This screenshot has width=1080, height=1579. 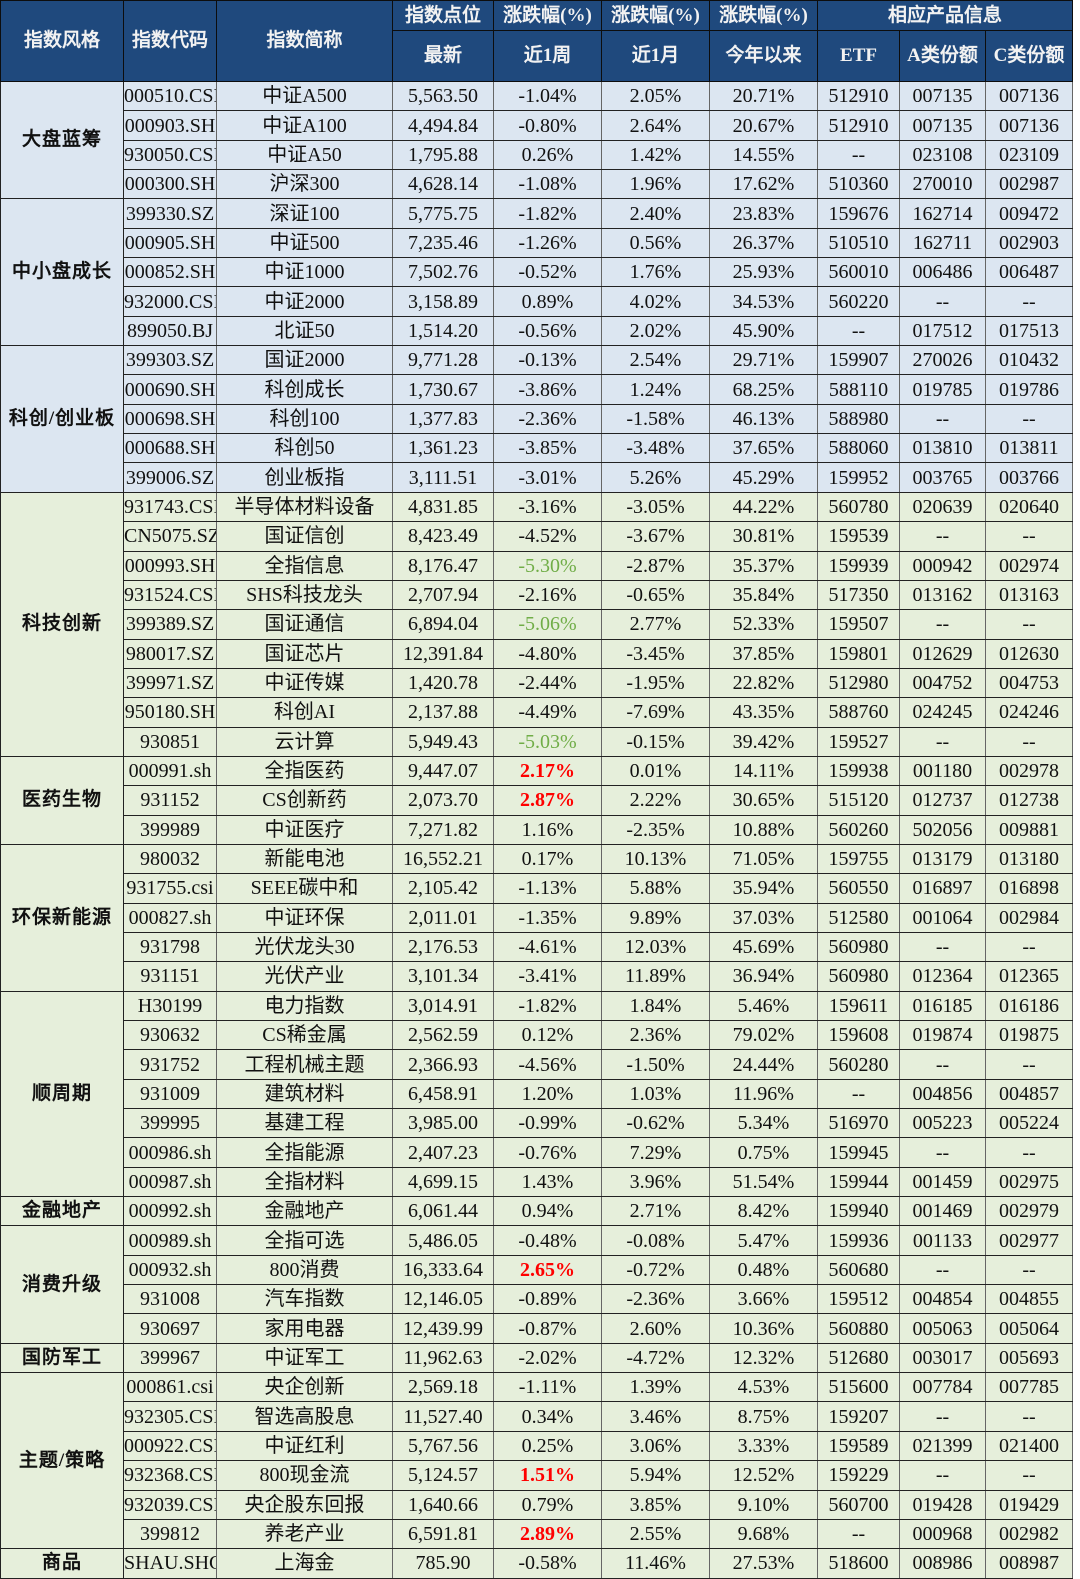 What do you see at coordinates (170, 800) in the screenshot?
I see `code-cell: 931152` at bounding box center [170, 800].